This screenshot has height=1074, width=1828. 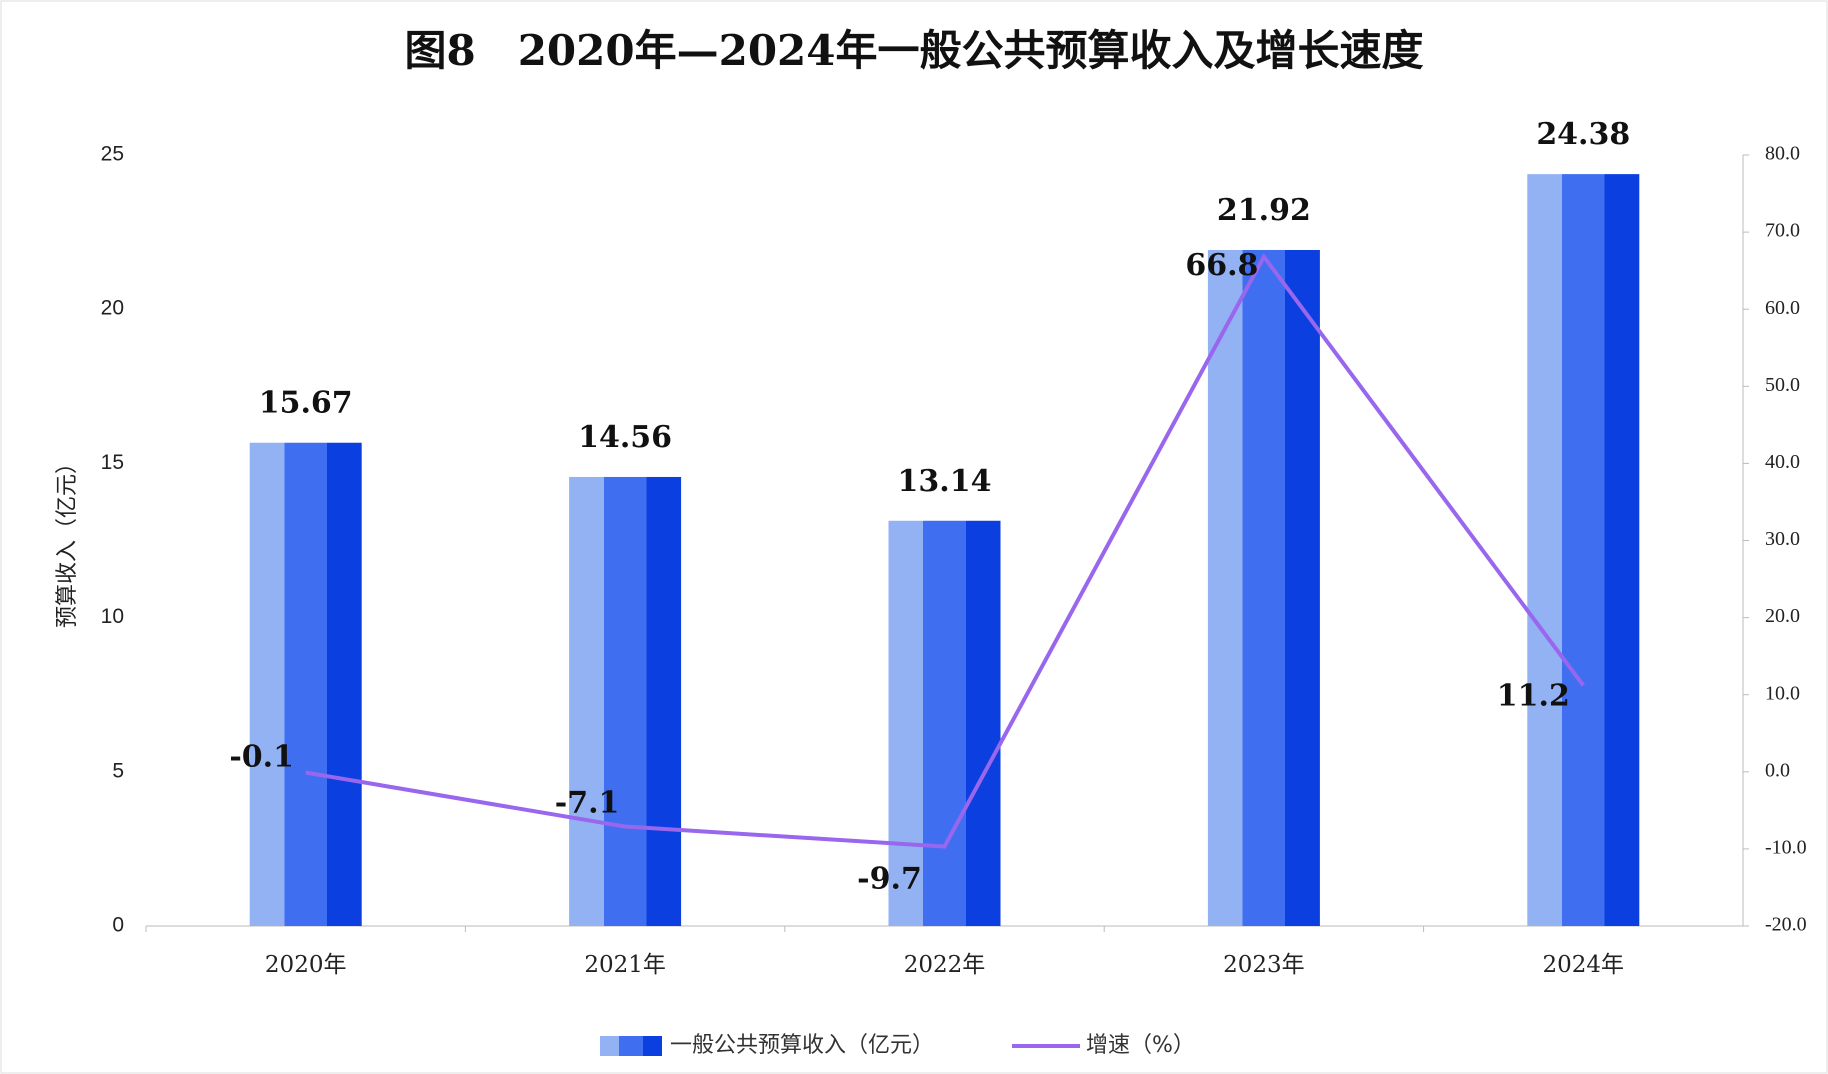 What do you see at coordinates (112, 616) in the screenshot?
I see `y-tick-label: 10` at bounding box center [112, 616].